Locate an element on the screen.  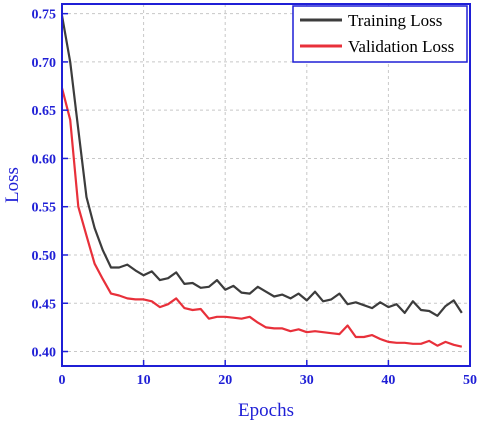
x-axis-label: Epochs is located at coordinates (266, 410).